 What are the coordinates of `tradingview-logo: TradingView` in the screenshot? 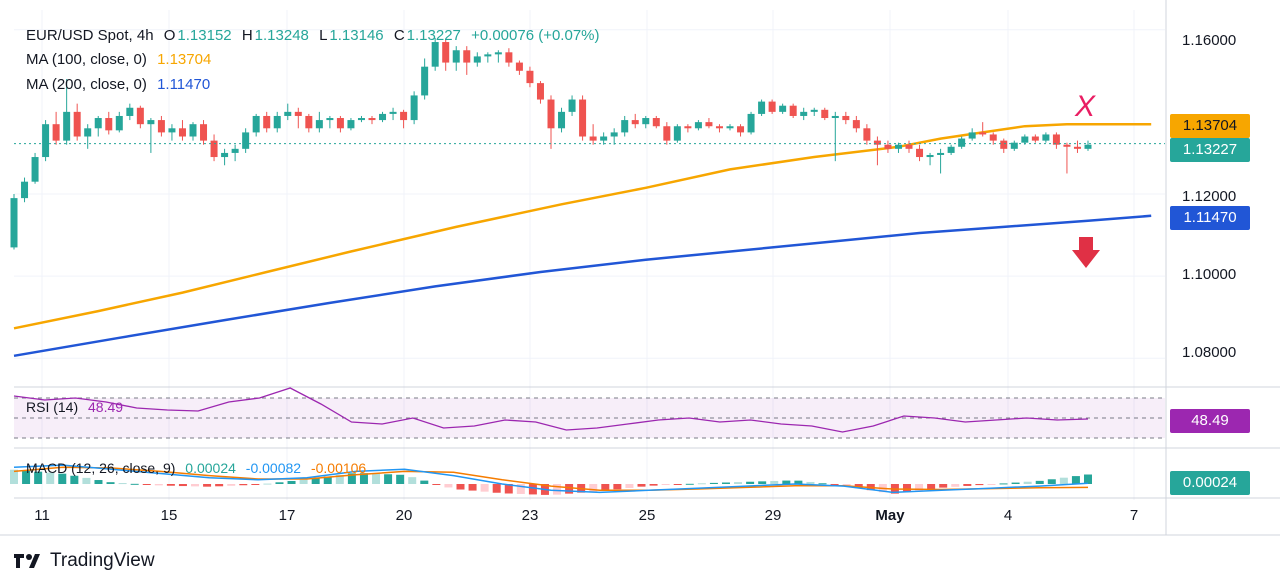 It's located at (84, 561).